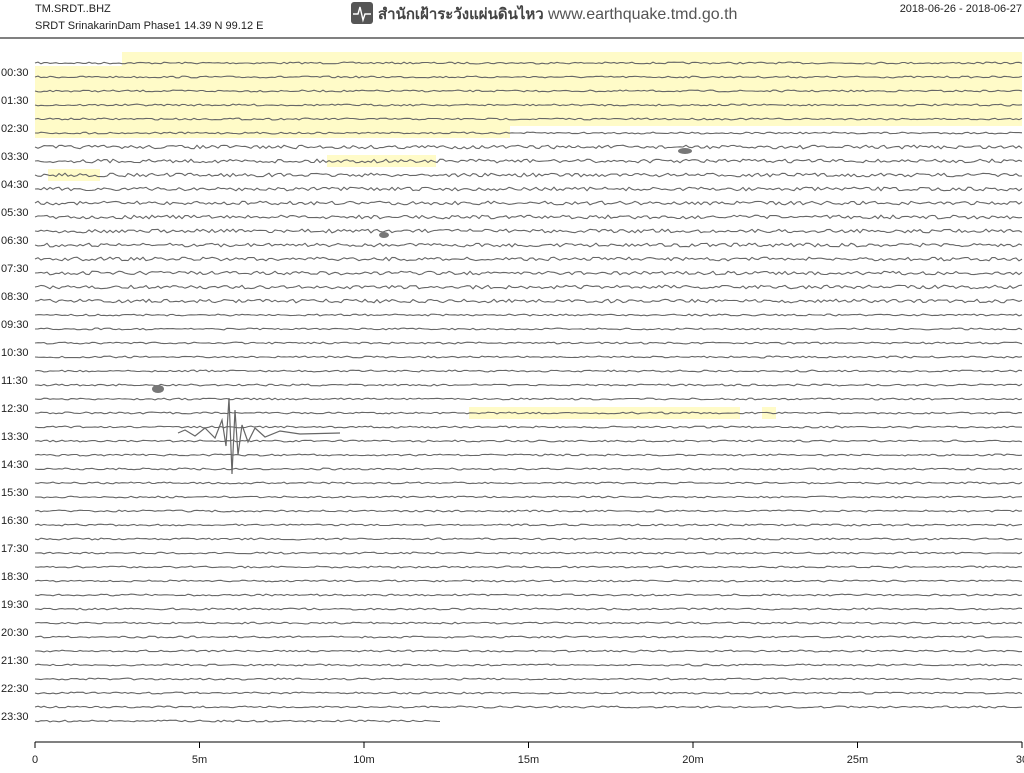 The width and height of the screenshot is (1024, 773). What do you see at coordinates (15, 213) in the screenshot?
I see `row-label: 05:30` at bounding box center [15, 213].